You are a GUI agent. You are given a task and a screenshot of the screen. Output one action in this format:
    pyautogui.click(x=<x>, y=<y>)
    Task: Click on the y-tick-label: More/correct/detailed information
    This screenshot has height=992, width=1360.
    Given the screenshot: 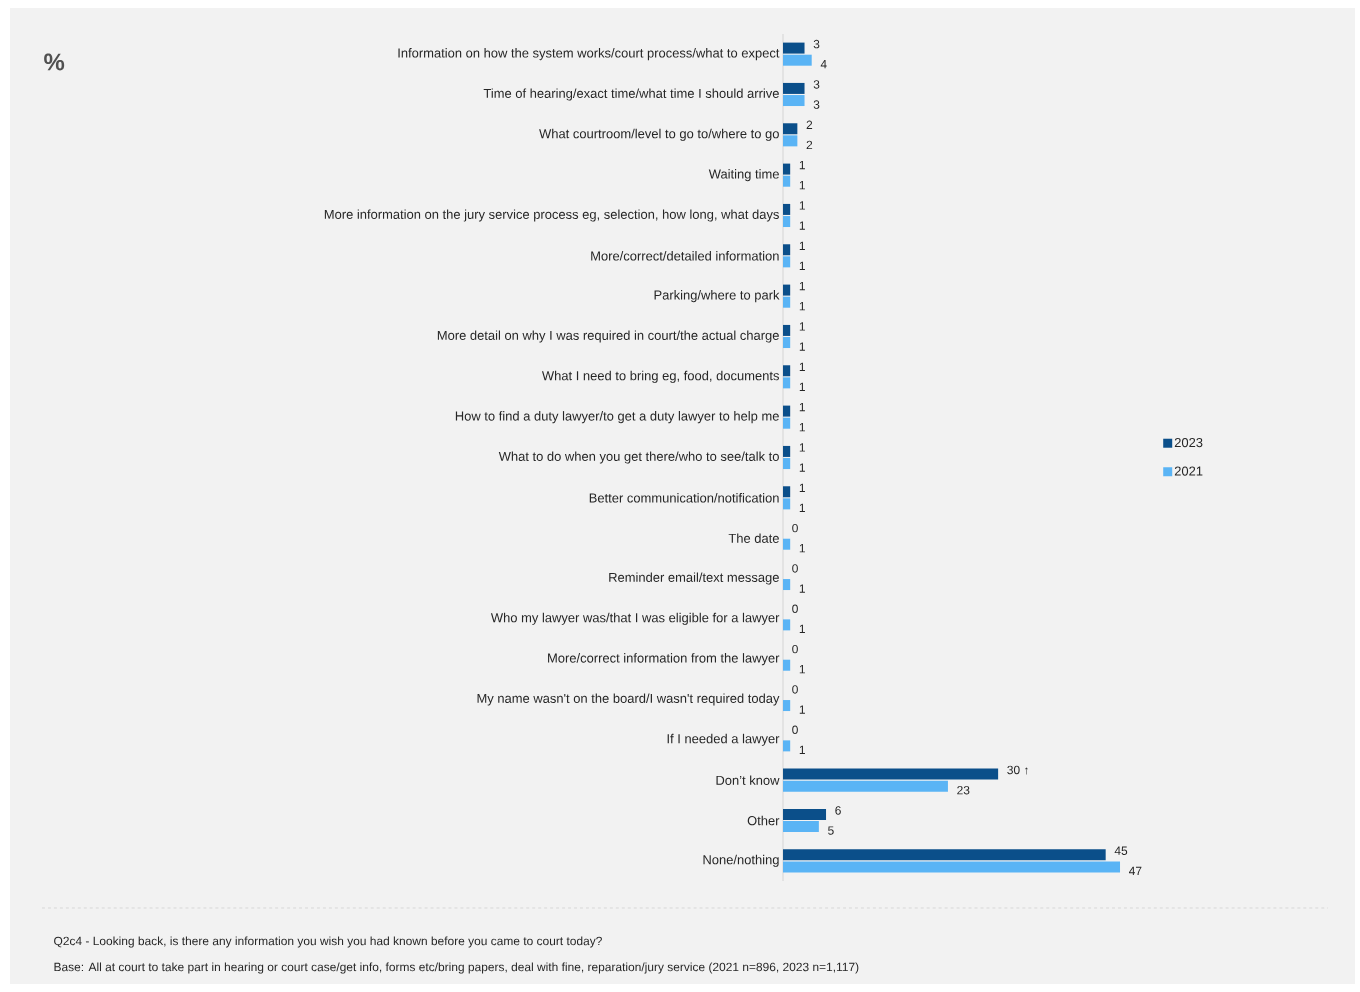 What is the action you would take?
    pyautogui.click(x=685, y=256)
    